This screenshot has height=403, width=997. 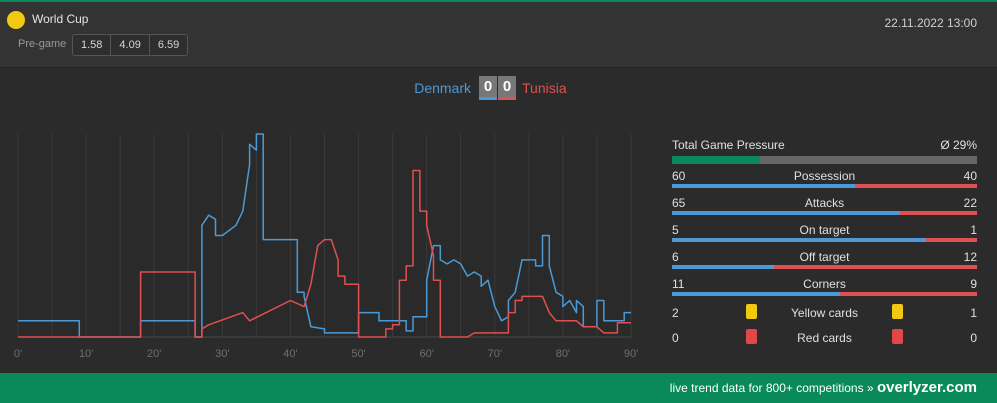 I want to click on x-tick-label: 60', so click(x=426, y=354).